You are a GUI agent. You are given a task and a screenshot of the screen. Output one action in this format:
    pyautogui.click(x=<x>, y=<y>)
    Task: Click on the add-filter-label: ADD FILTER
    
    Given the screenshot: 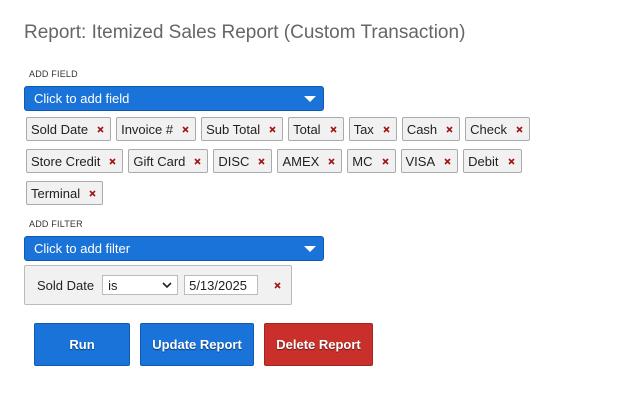 What is the action you would take?
    pyautogui.click(x=56, y=224)
    